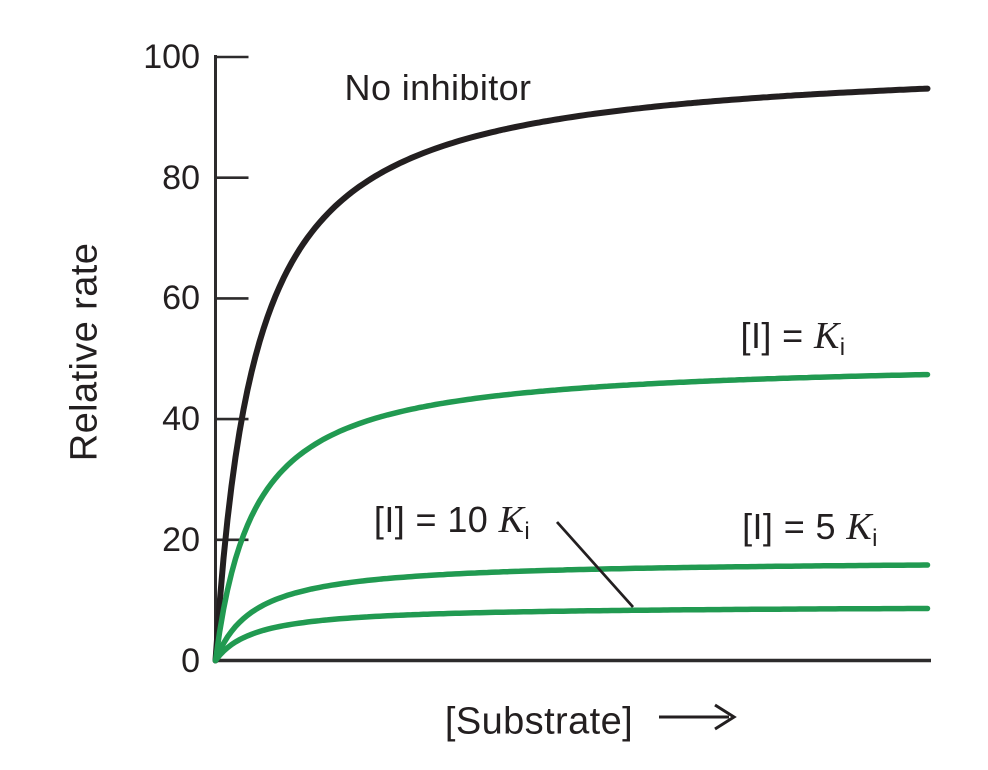  I want to click on y-tick-label: 80, so click(181, 177).